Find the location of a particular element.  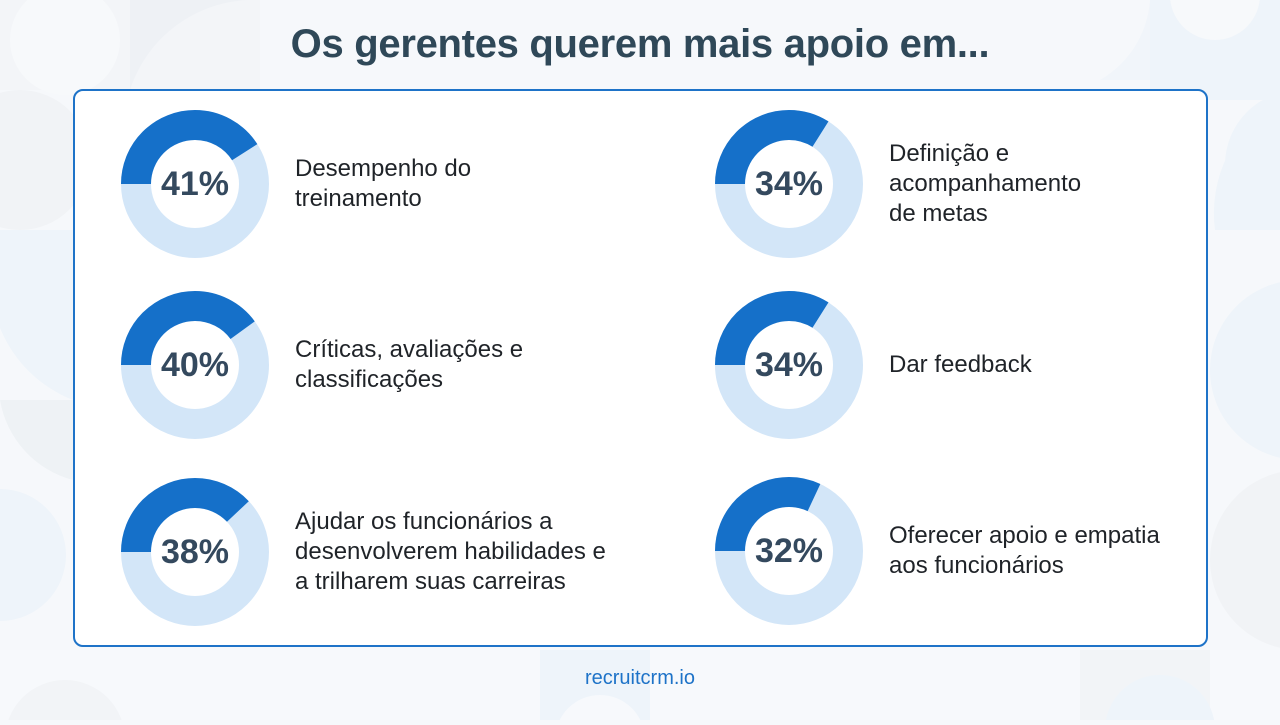

percent-value: 38% is located at coordinates (195, 551).